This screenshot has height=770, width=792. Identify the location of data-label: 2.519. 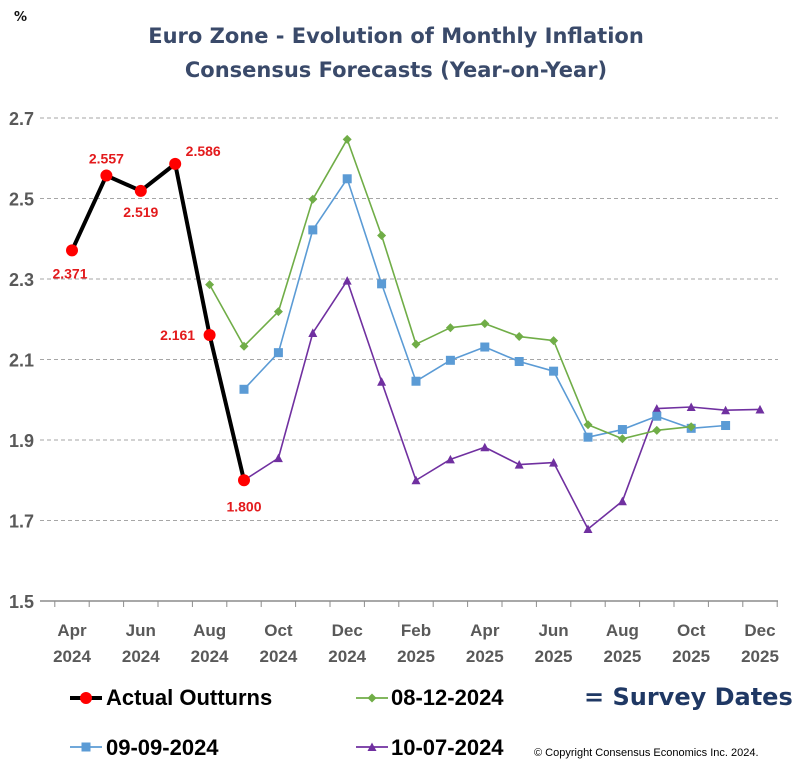
(140, 212).